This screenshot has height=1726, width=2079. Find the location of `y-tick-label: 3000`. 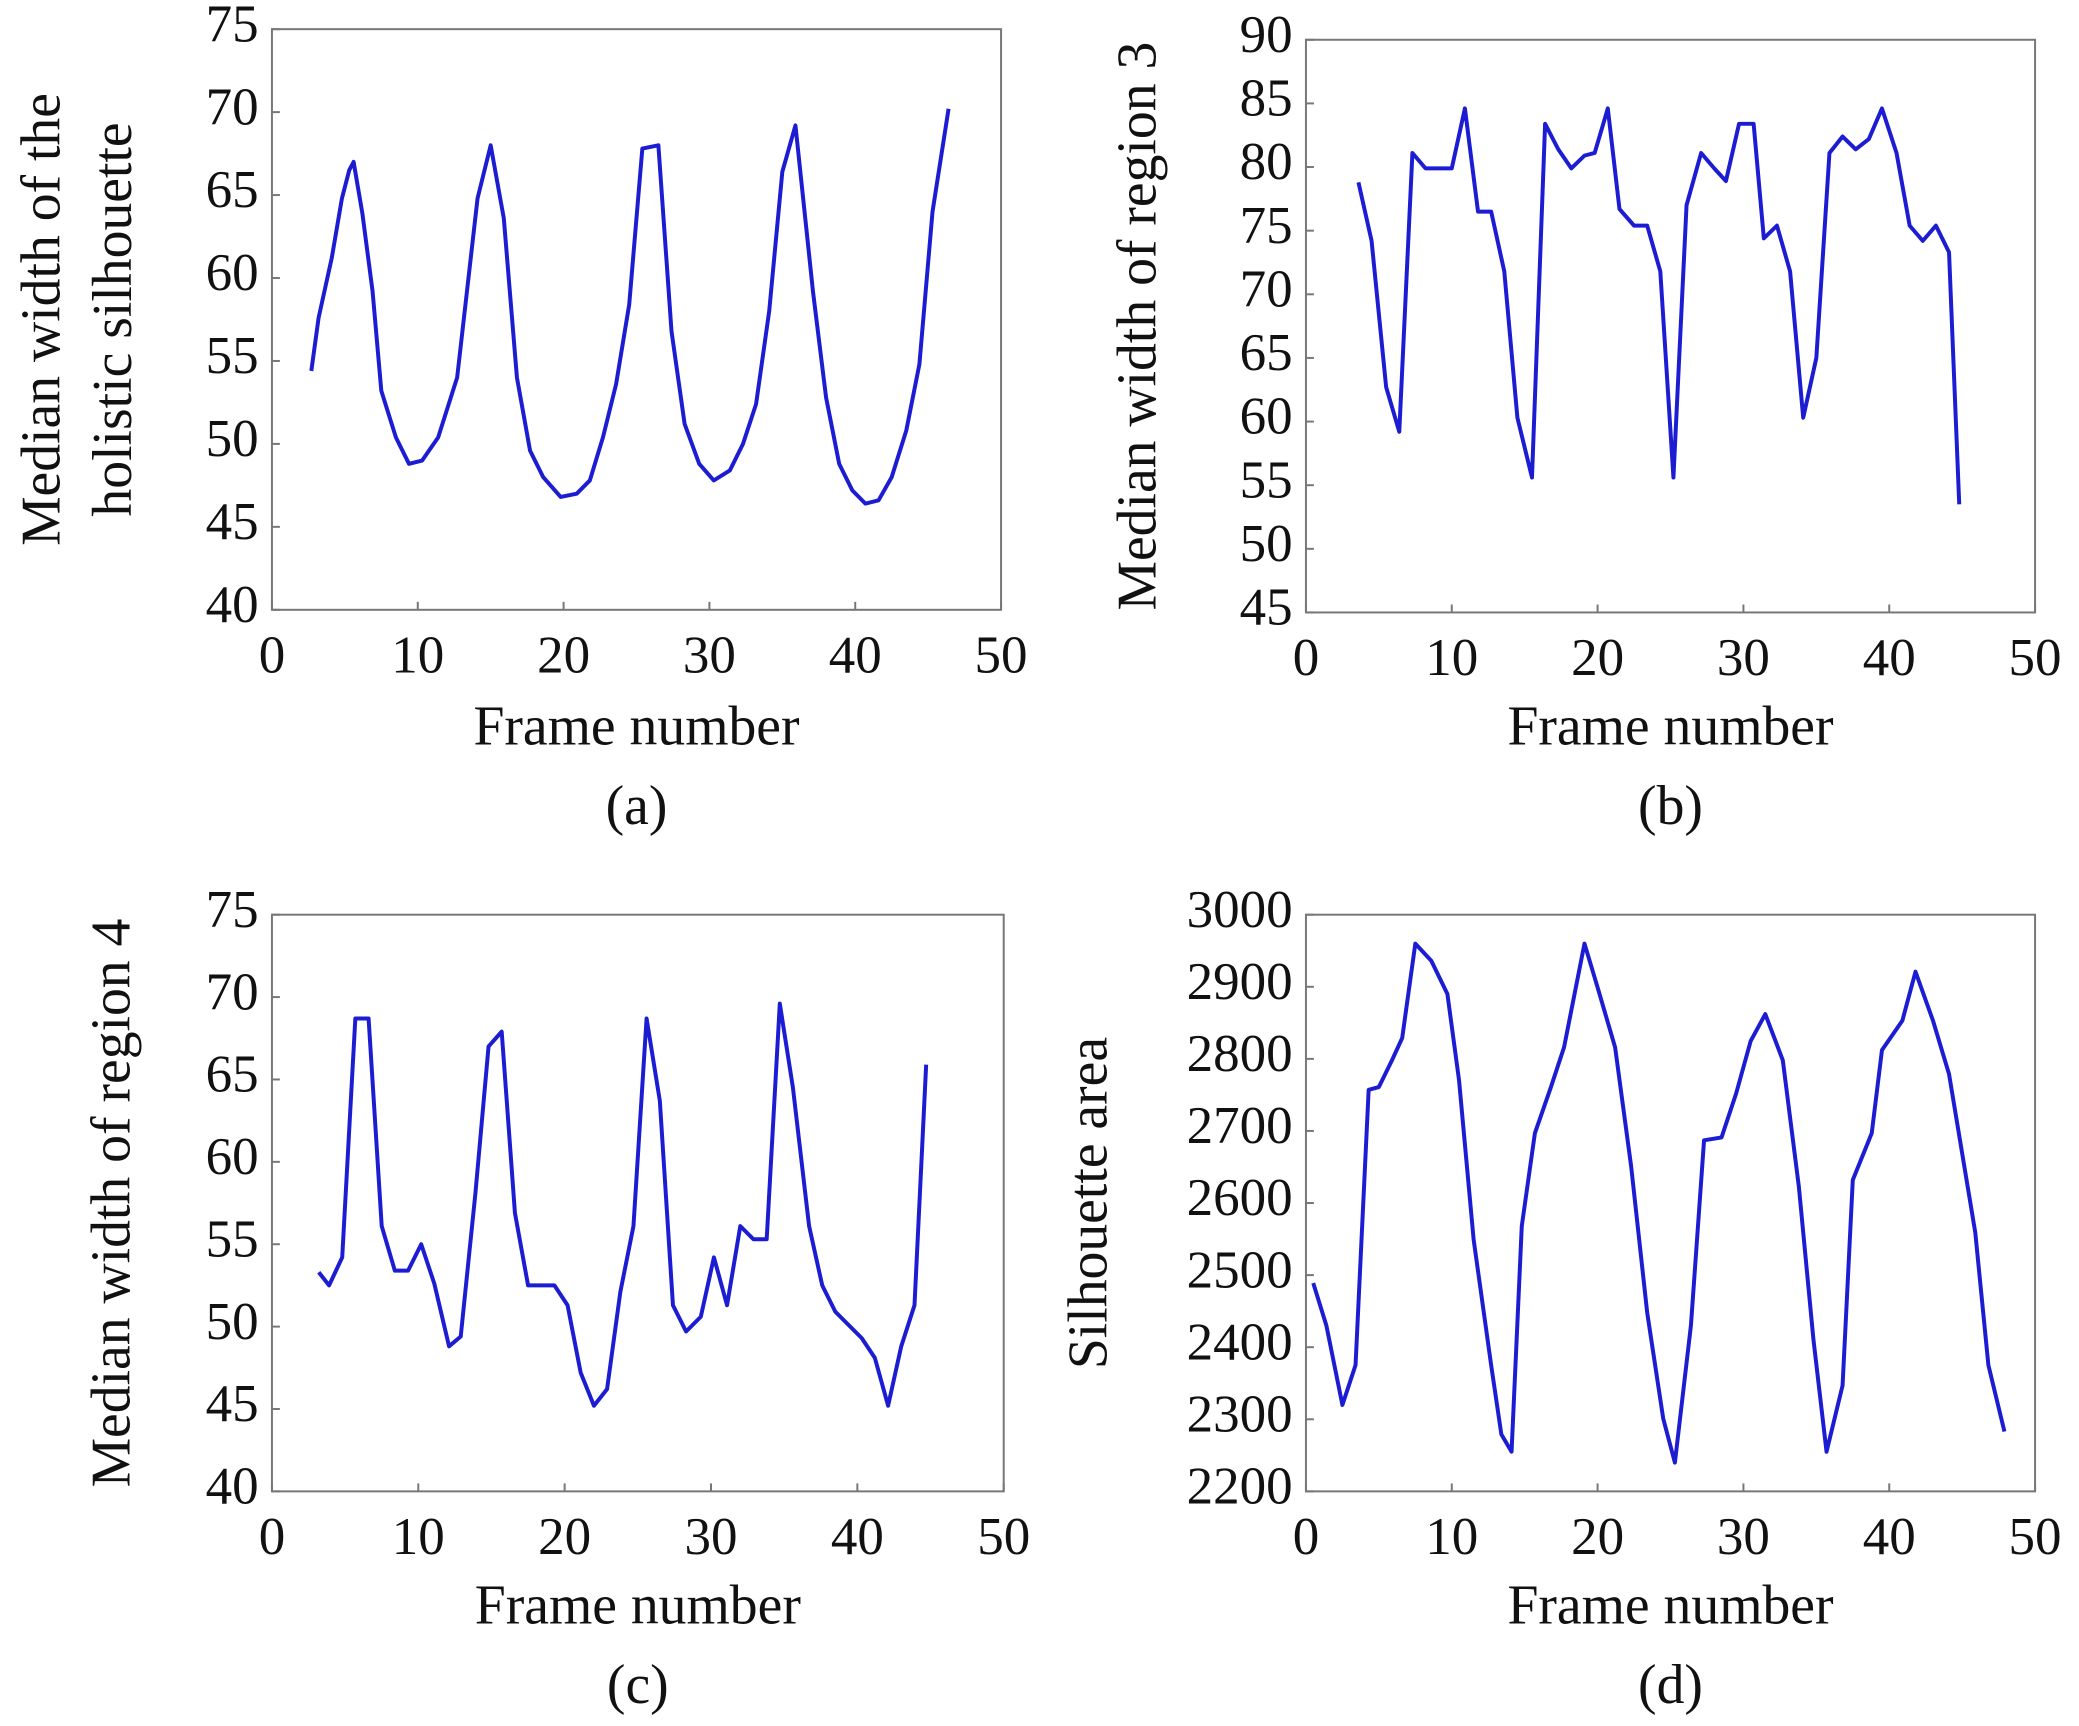

y-tick-label: 3000 is located at coordinates (1240, 910).